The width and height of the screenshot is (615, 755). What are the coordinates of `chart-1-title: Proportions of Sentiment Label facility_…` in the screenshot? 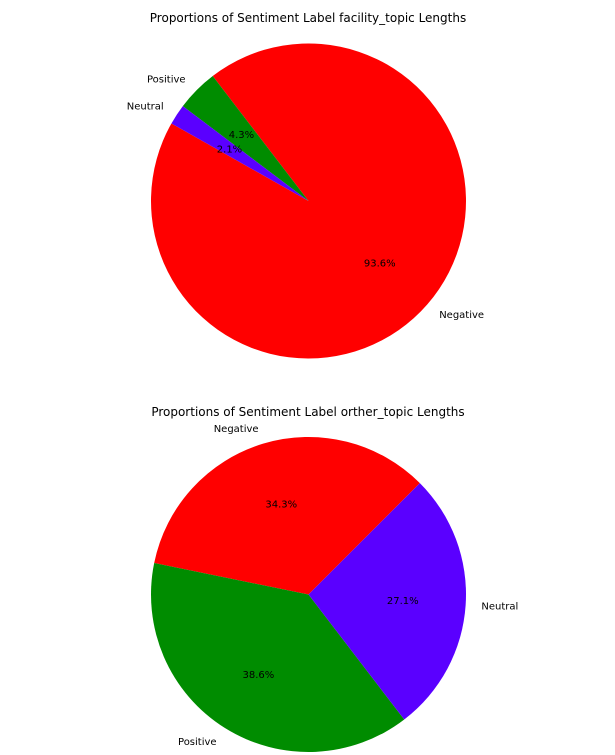 It's located at (308, 18).